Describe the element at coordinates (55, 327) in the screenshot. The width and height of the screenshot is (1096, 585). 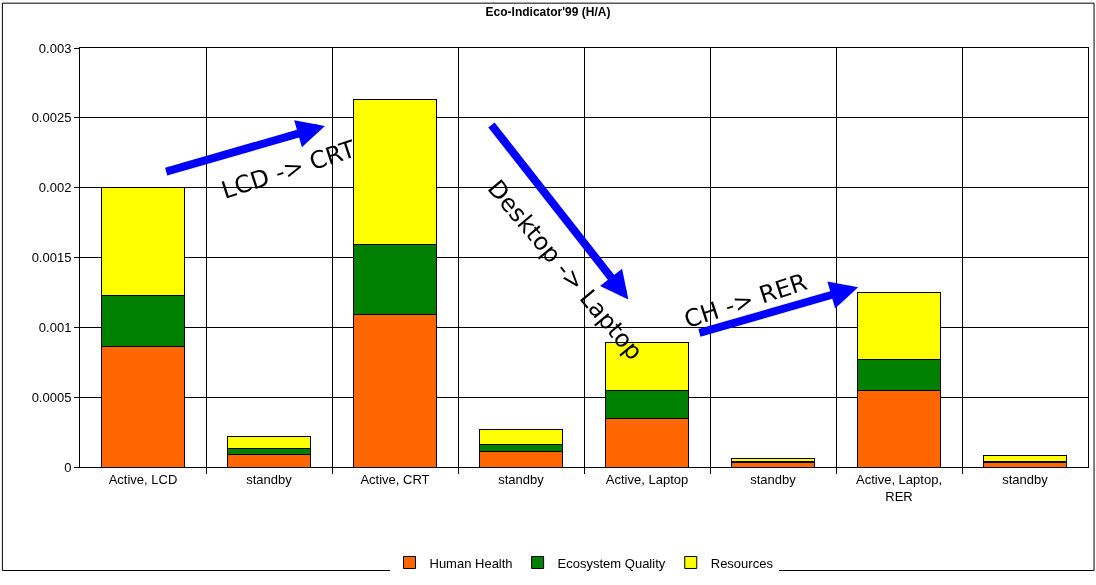
I see `y-tick-label: 0.001` at that location.